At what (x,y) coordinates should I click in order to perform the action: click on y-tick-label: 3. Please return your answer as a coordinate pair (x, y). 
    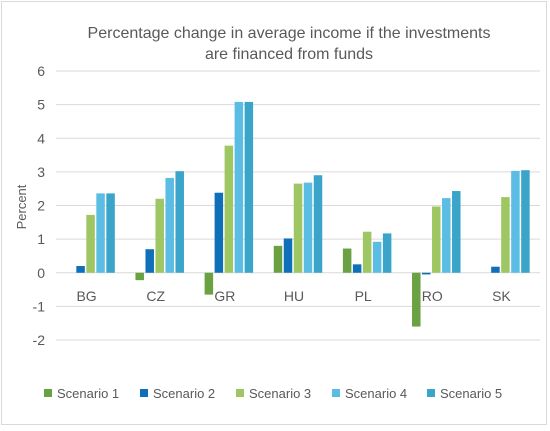
    Looking at the image, I should click on (41, 172).